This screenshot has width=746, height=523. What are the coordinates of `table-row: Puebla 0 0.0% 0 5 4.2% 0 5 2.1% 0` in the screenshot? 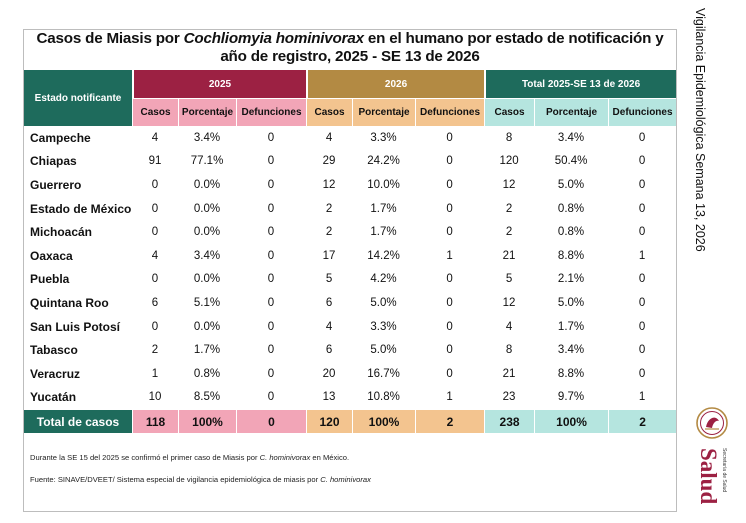 It's located at (350, 280).